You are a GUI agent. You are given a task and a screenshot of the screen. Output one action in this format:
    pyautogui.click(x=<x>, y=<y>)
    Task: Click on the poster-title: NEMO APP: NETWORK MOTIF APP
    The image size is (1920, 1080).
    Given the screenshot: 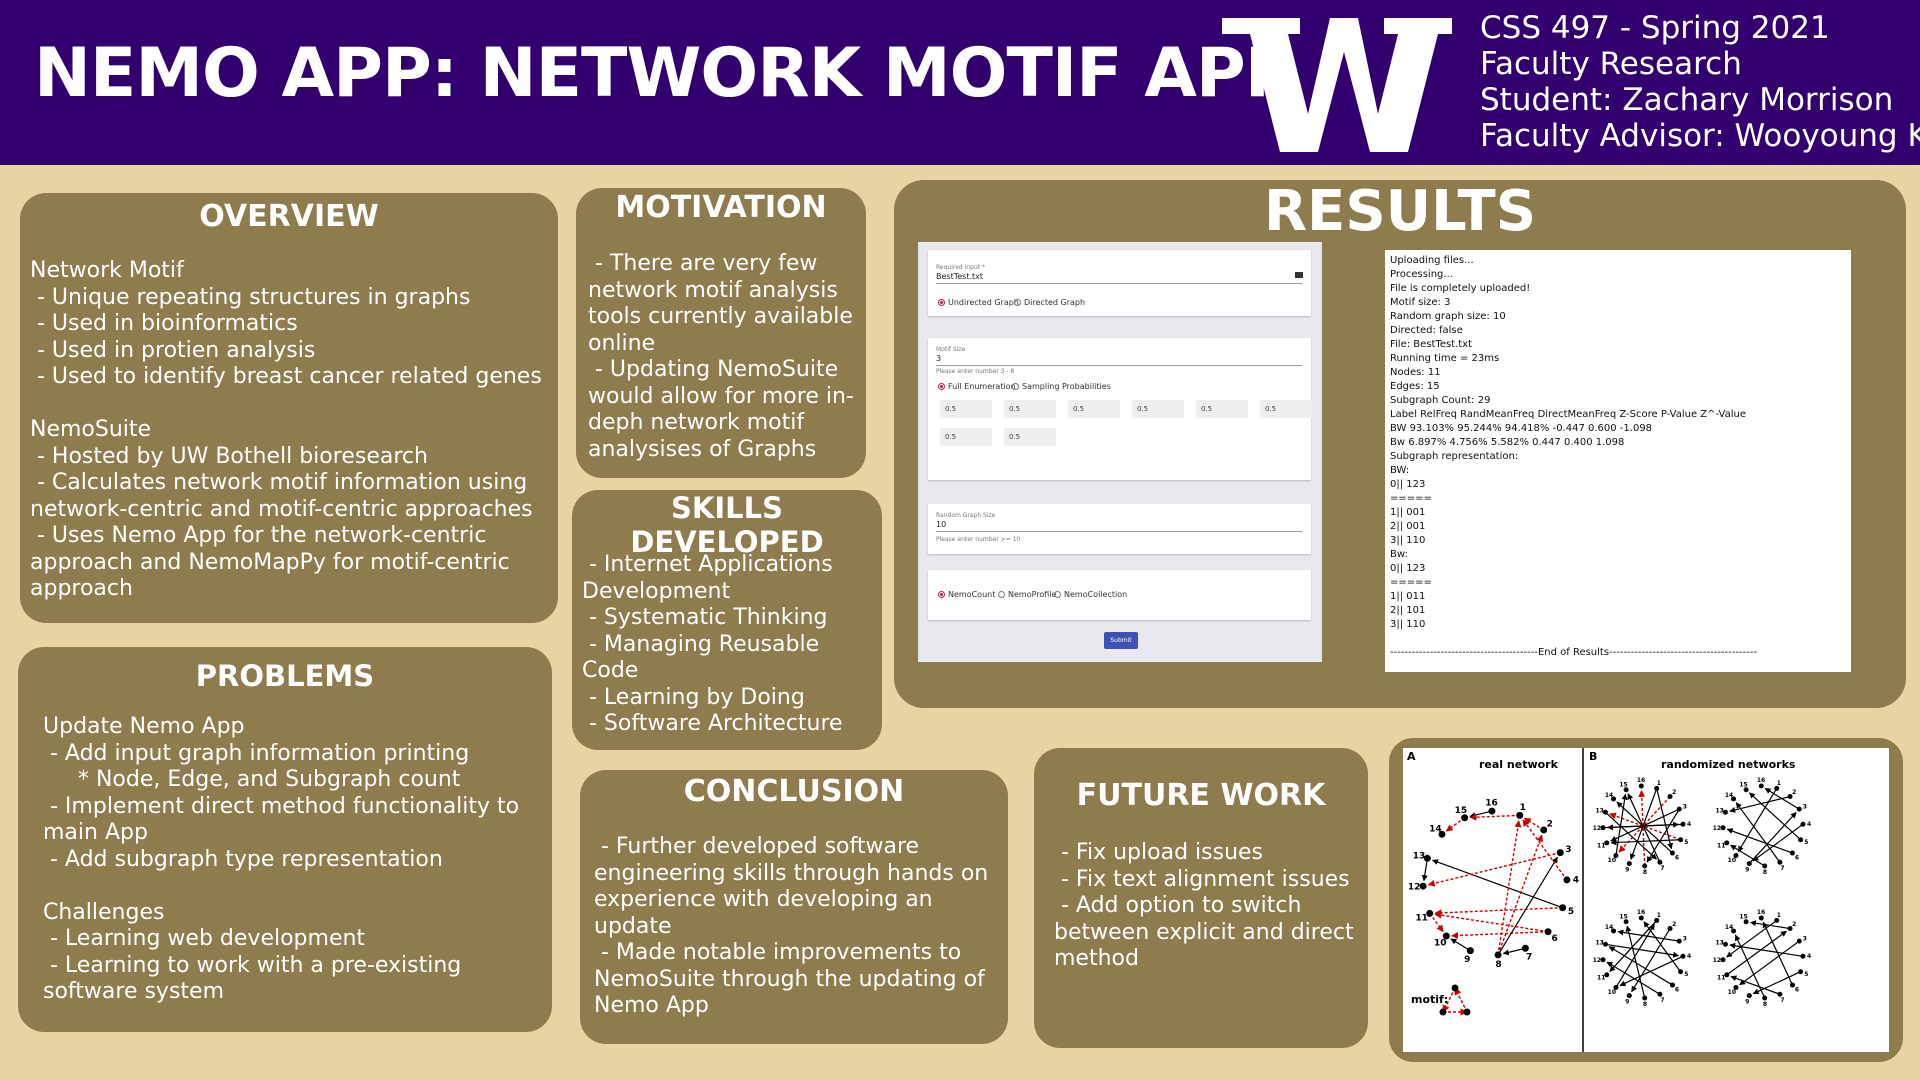 What is the action you would take?
    pyautogui.click(x=664, y=73)
    